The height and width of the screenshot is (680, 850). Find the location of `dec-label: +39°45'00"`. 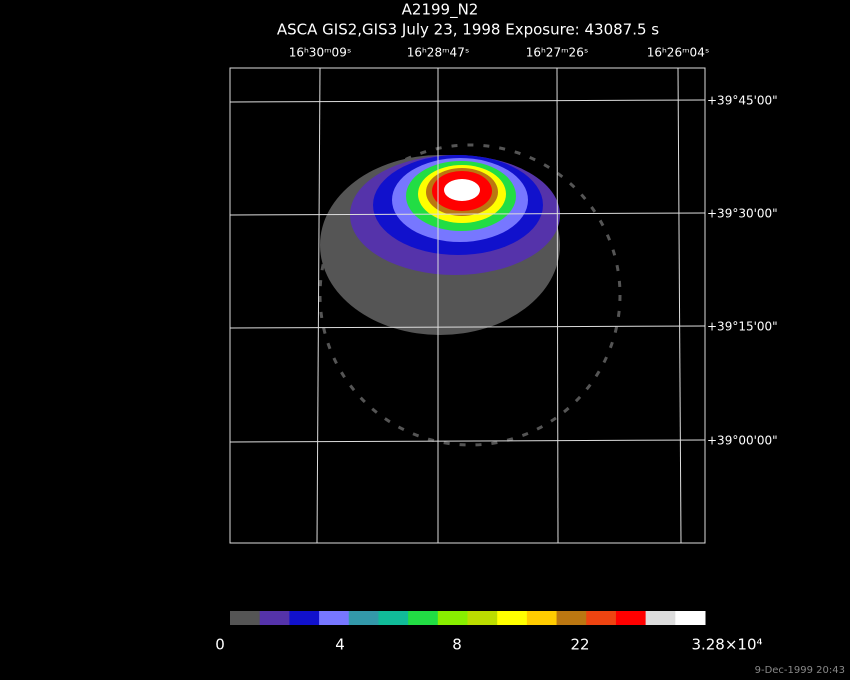

dec-label: +39°45'00" is located at coordinates (742, 101).